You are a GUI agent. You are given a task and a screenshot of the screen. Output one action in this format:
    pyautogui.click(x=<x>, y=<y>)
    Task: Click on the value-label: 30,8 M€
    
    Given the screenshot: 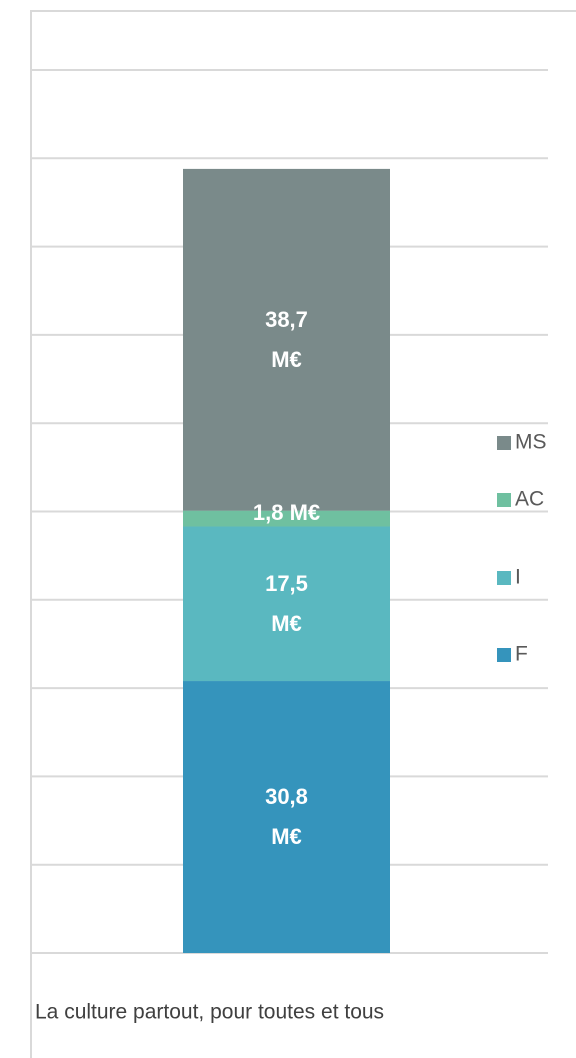 What is the action you would take?
    pyautogui.click(x=286, y=817)
    